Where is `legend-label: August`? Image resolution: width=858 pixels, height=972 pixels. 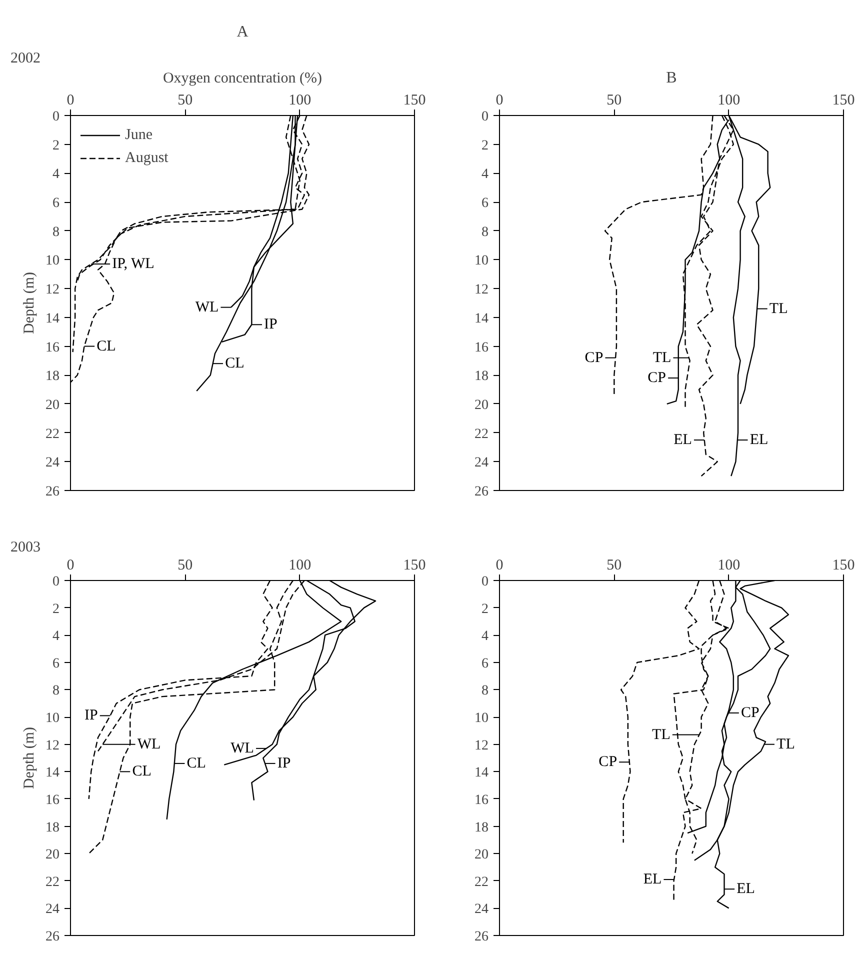 legend-label: August is located at coordinates (146, 158).